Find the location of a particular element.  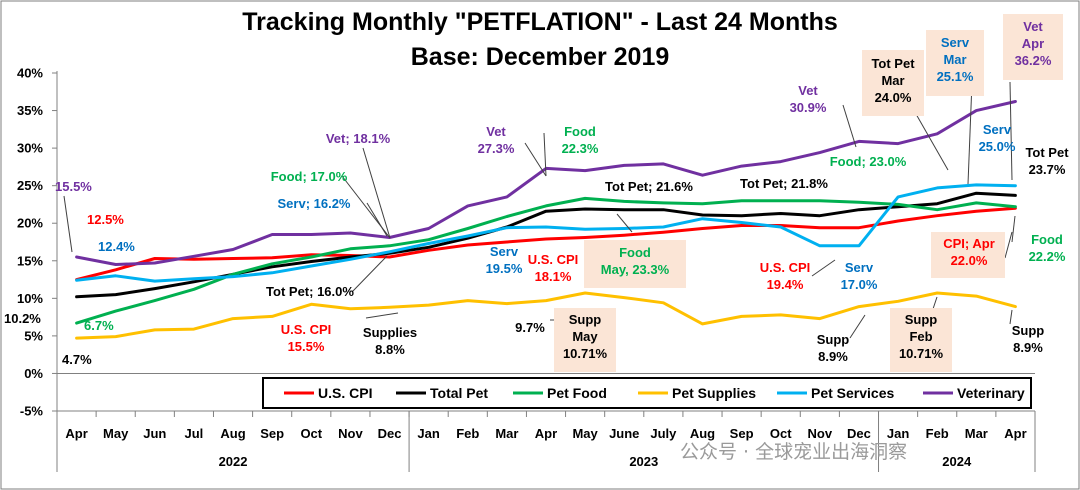

data-label: Food; 23.0% is located at coordinates (868, 161).